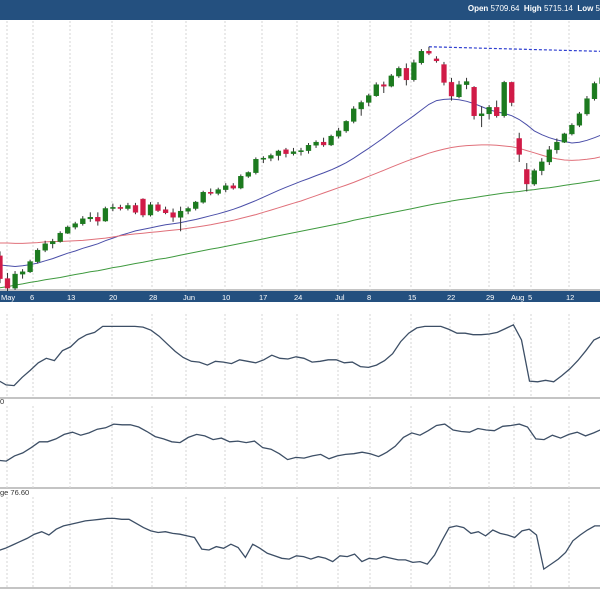 This screenshot has width=600, height=600. What do you see at coordinates (263, 297) in the screenshot?
I see `date-tick-7: 17` at bounding box center [263, 297].